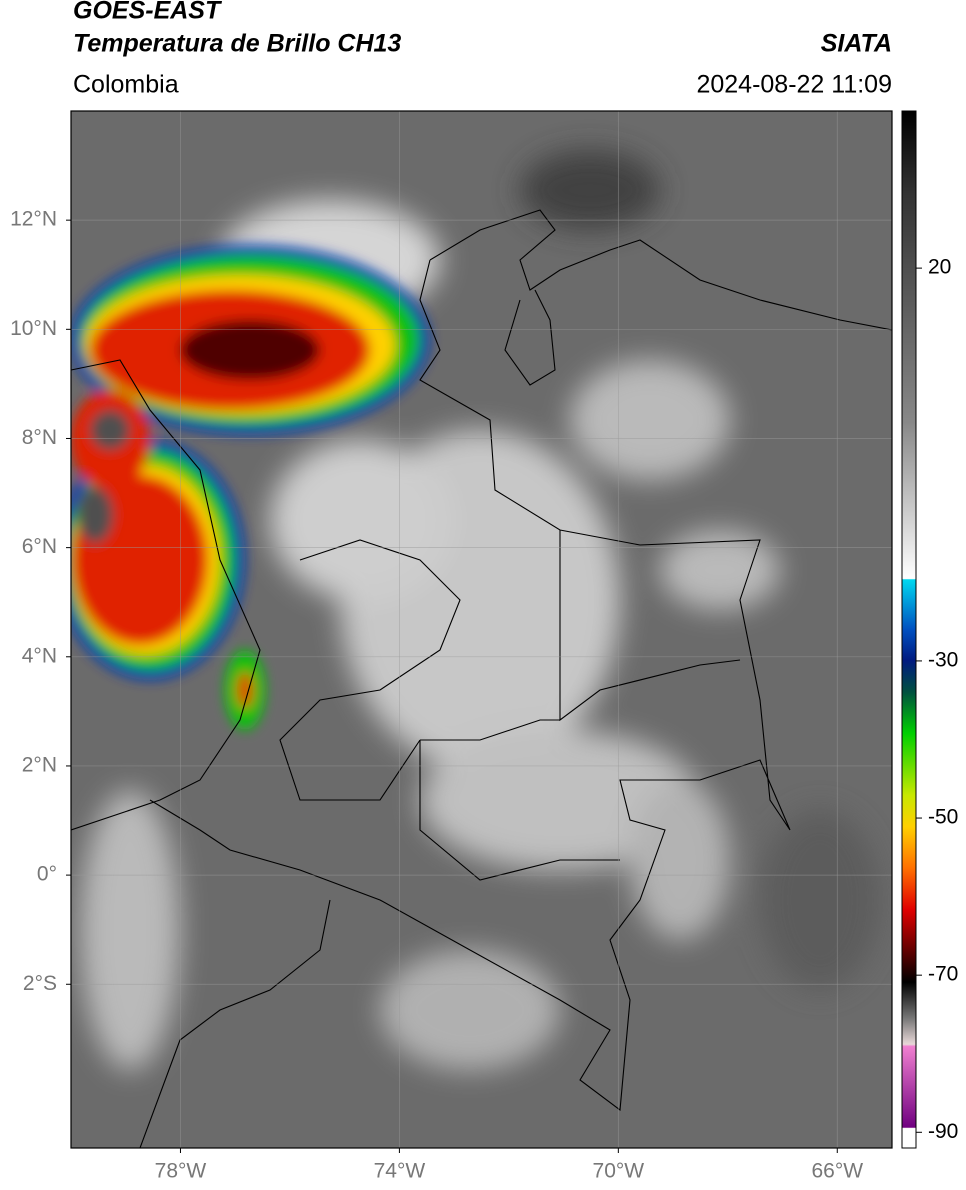 The width and height of the screenshot is (966, 1190). I want to click on region: Colombia, so click(126, 85).